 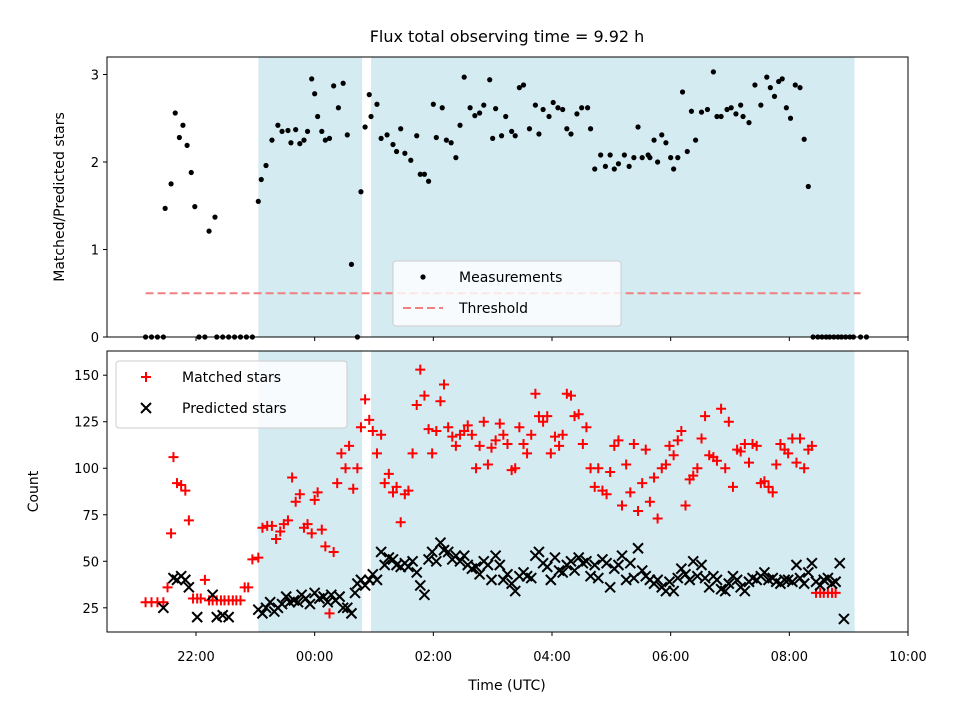 I want to click on legend-label: Matched stars, so click(x=231, y=378).